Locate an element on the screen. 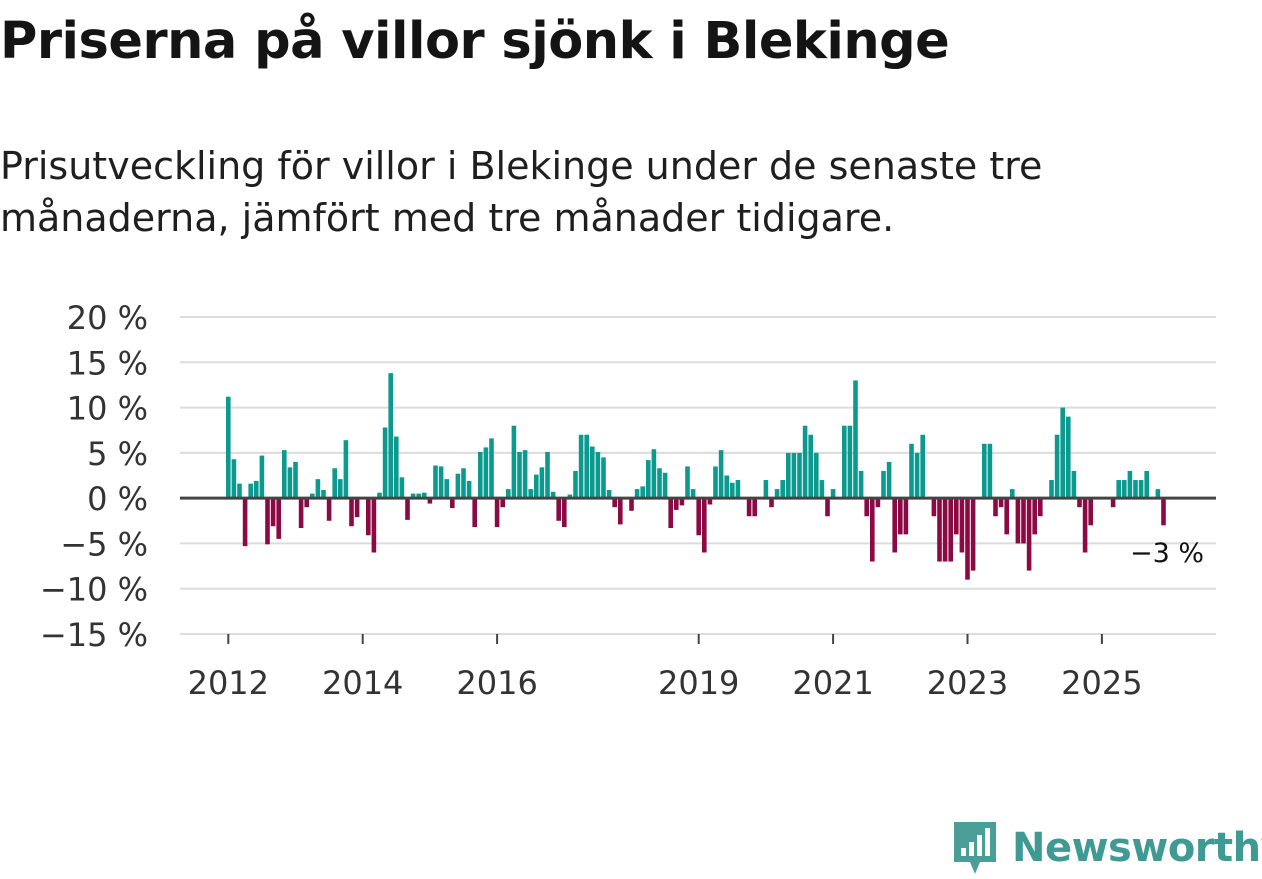 Image resolution: width=1262 pixels, height=879 pixels. y-tick-label: −15 % is located at coordinates (94, 635).